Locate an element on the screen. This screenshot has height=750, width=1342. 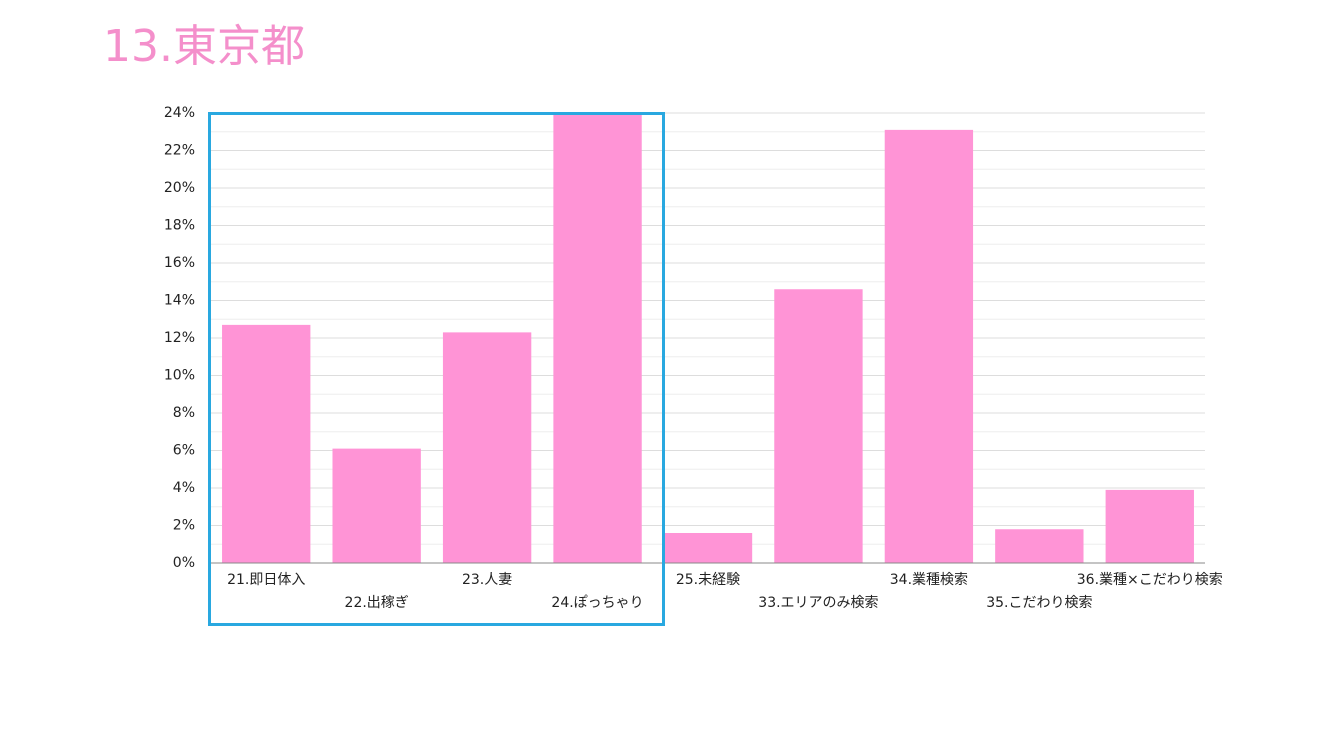
x-tick-label: 35.こだわり検索 is located at coordinates (1039, 602).